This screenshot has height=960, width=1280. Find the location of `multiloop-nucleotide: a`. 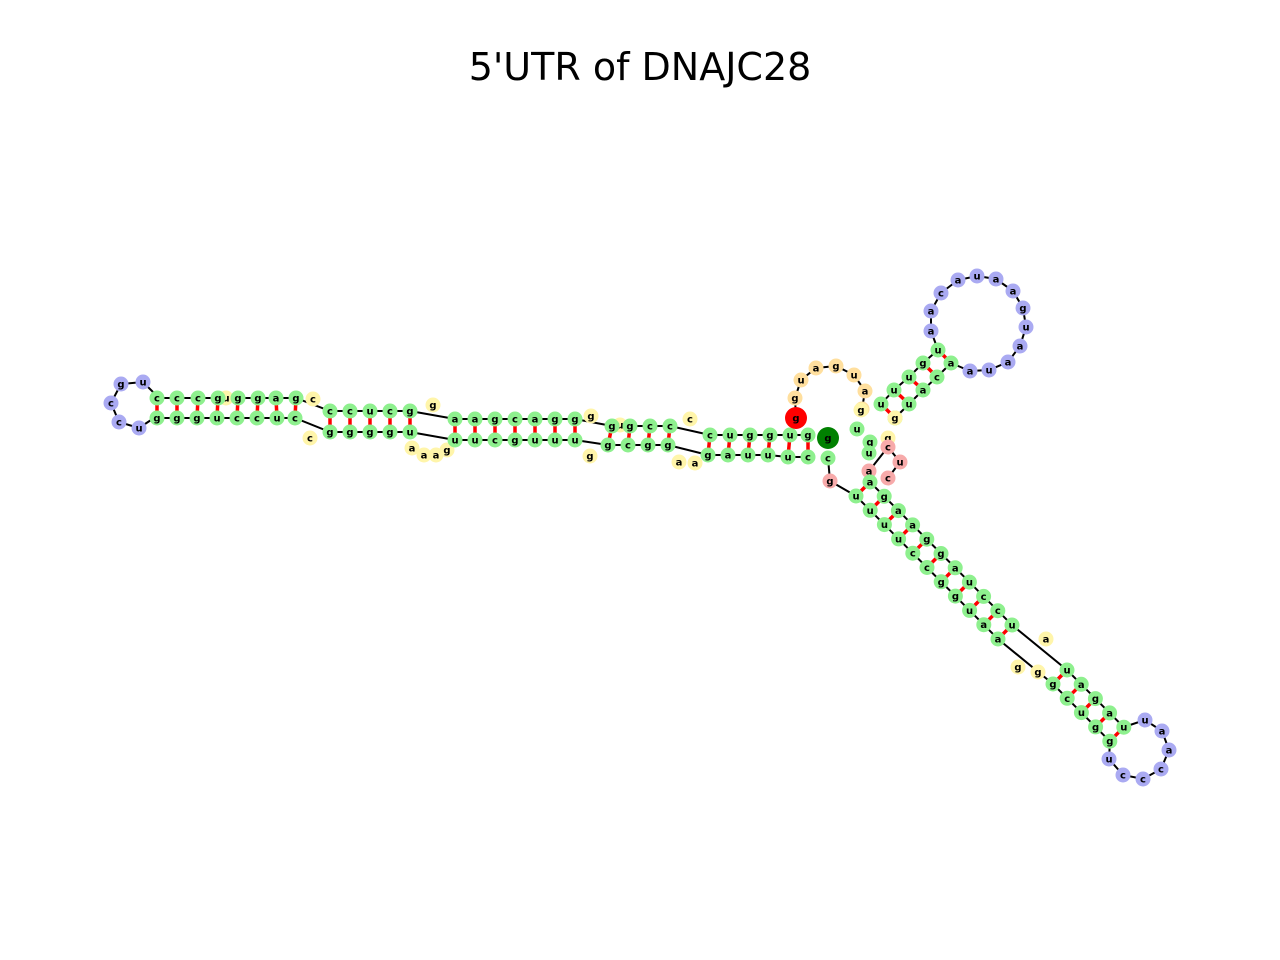

multiloop-nucleotide: a is located at coordinates (816, 368).